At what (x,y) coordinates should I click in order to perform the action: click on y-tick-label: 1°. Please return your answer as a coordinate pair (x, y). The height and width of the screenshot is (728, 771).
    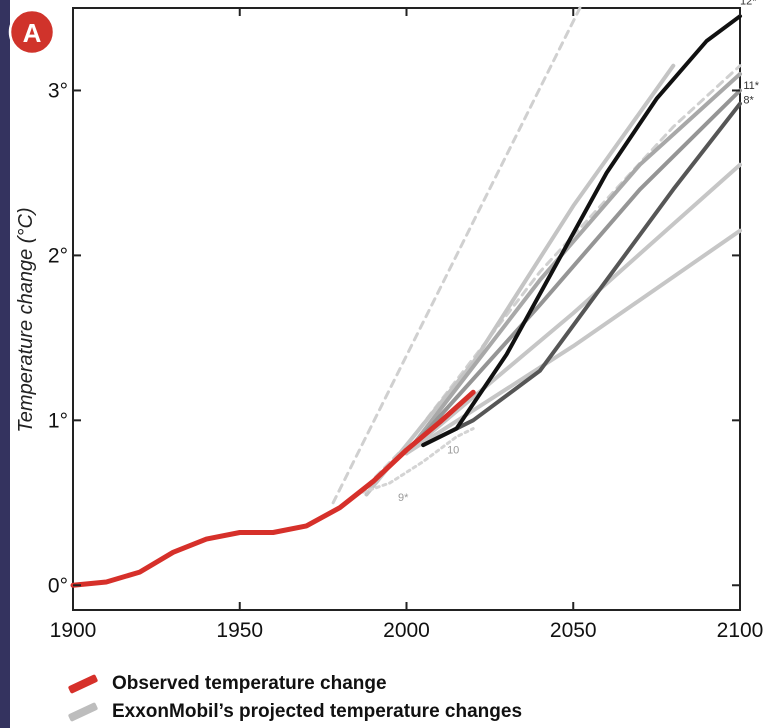
    Looking at the image, I should click on (58, 420).